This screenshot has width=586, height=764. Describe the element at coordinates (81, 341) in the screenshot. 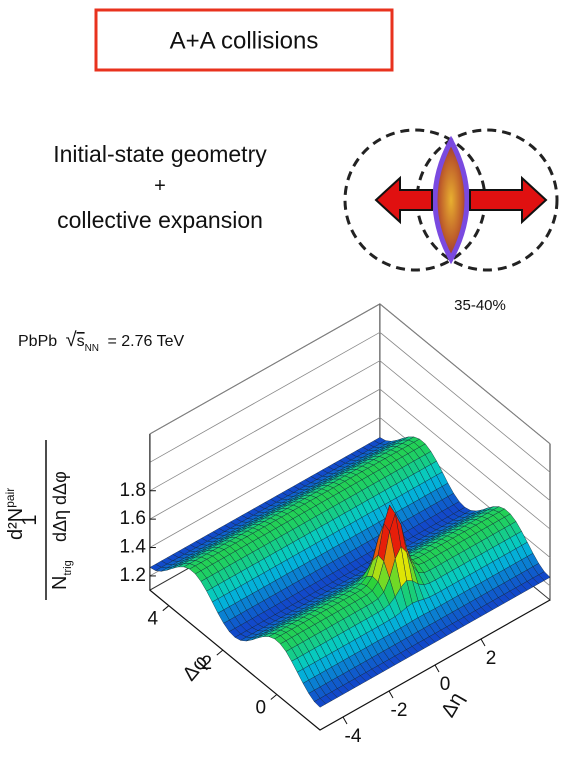

I see `sqrt-base: s` at that location.